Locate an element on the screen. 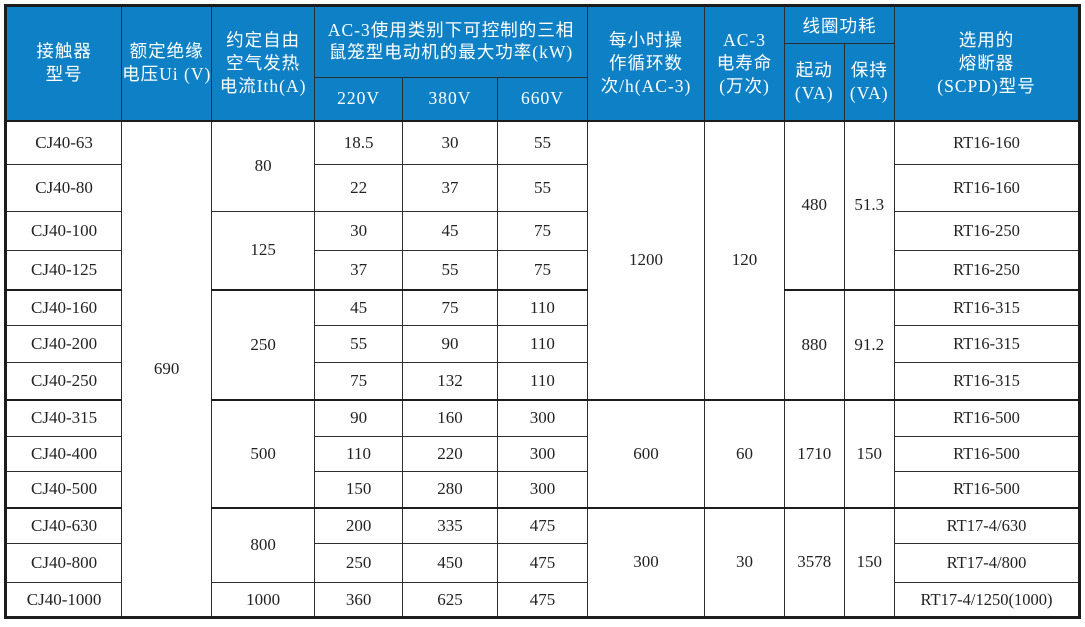 This screenshot has height=627, width=1085. model-cell: CJ40-160 is located at coordinates (63, 307).